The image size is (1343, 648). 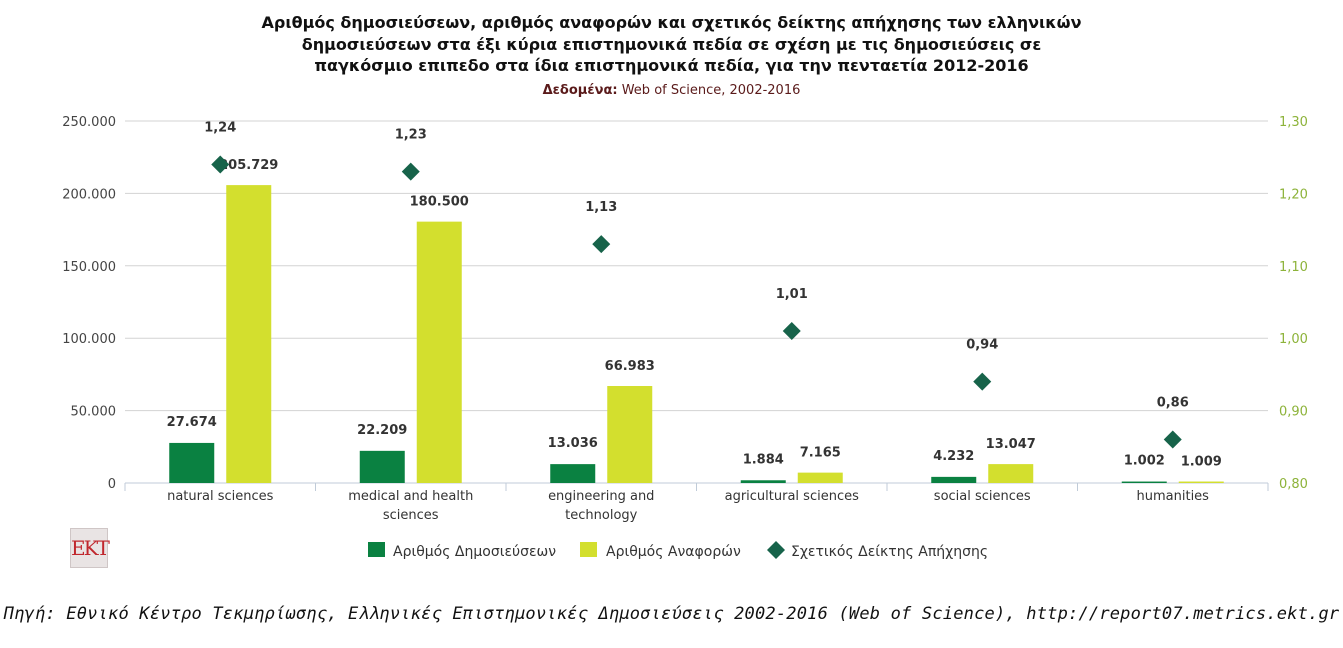 I want to click on data-label-citations: 66.983, so click(x=630, y=366).